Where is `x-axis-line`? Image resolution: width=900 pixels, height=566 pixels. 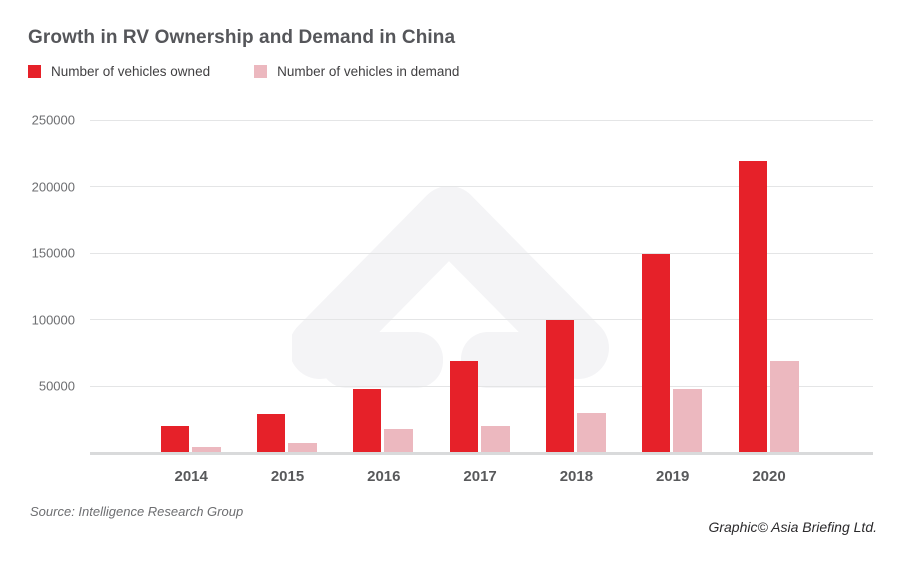 x-axis-line is located at coordinates (481, 453).